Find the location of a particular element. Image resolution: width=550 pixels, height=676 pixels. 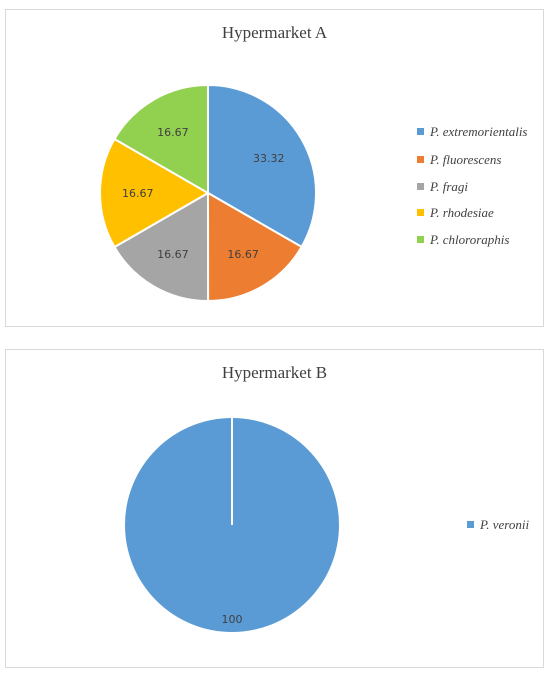

legend-item: P. fragi is located at coordinates (442, 187).